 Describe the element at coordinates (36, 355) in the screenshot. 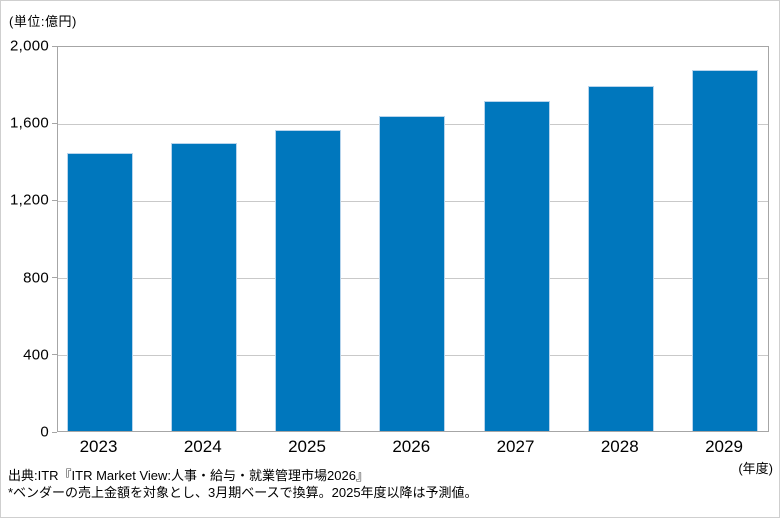

I see `y-tick-label-400: 400` at that location.